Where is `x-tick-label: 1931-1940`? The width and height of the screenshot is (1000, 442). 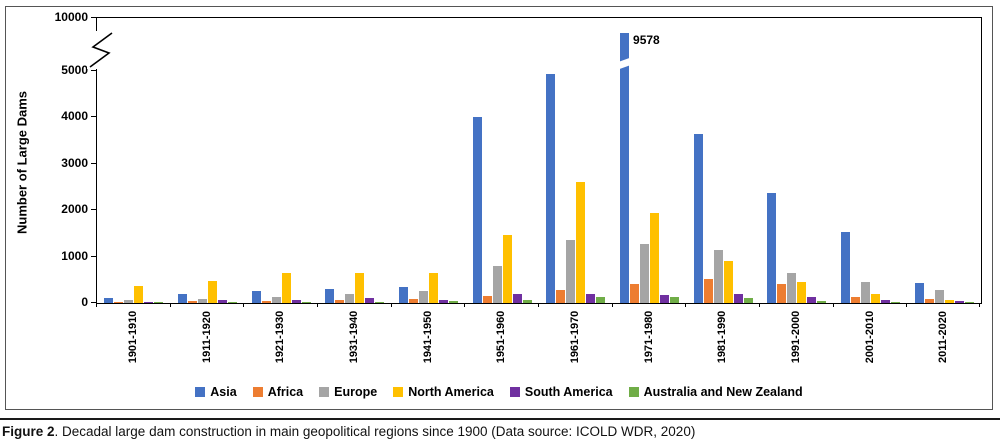
x-tick-label: 1931-1940 is located at coordinates (353, 337).